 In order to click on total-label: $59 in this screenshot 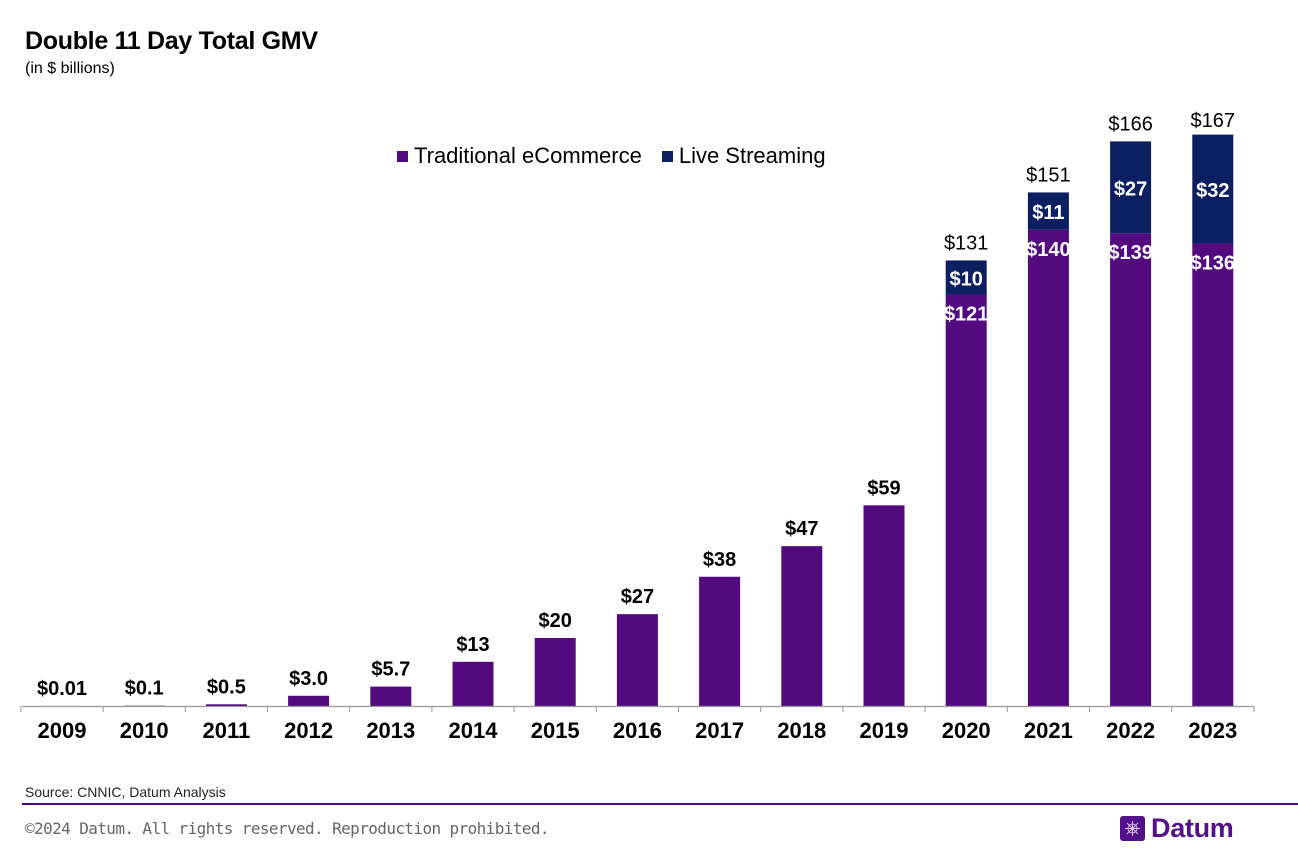, I will do `click(883, 488)`.